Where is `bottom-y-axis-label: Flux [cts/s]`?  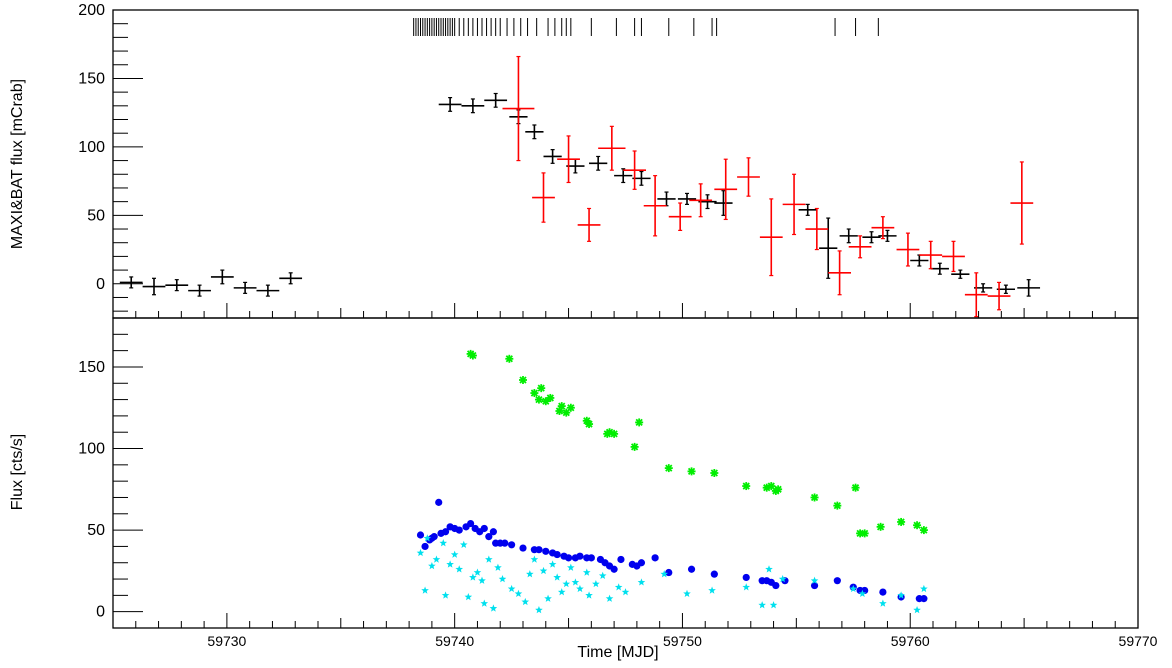
bottom-y-axis-label: Flux [cts/s] is located at coordinates (17, 472).